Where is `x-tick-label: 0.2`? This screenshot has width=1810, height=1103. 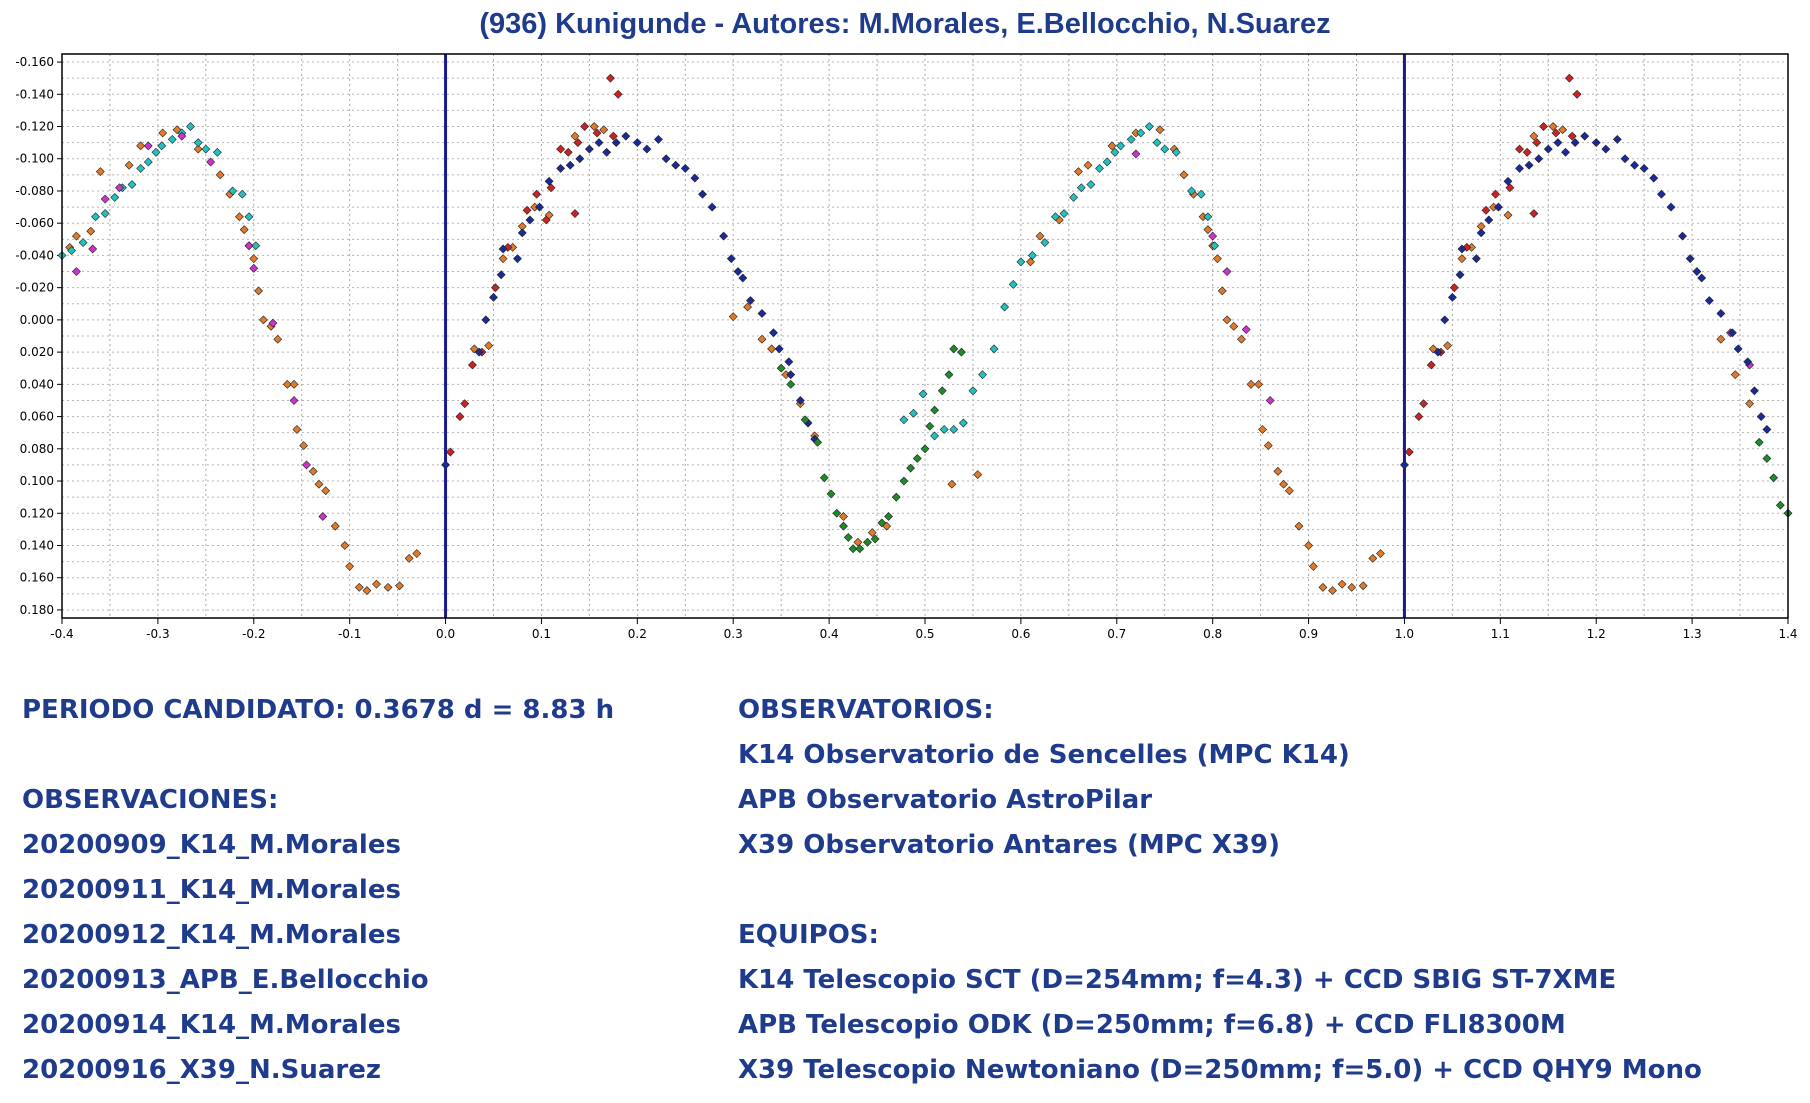 x-tick-label: 0.2 is located at coordinates (637, 634).